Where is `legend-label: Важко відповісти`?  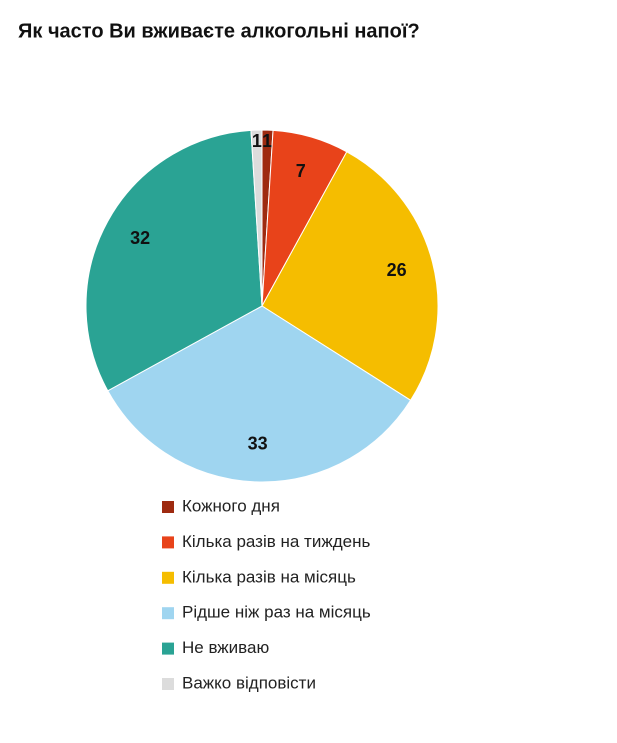 legend-label: Важко відповісти is located at coordinates (249, 682).